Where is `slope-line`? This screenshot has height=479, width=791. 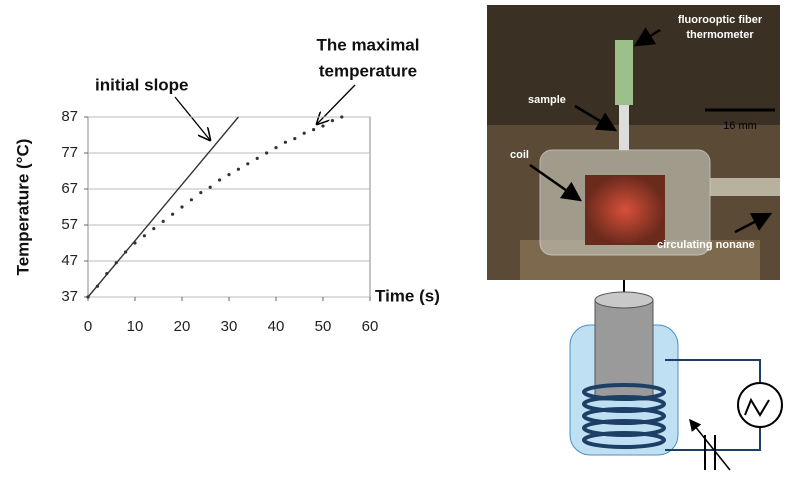
slope-line is located at coordinates (163, 207).